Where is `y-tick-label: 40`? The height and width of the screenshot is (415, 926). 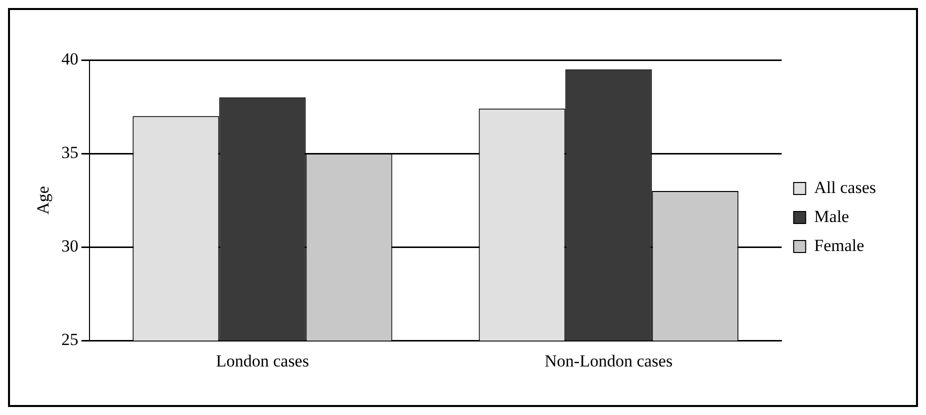
y-tick-label: 40 is located at coordinates (69, 58).